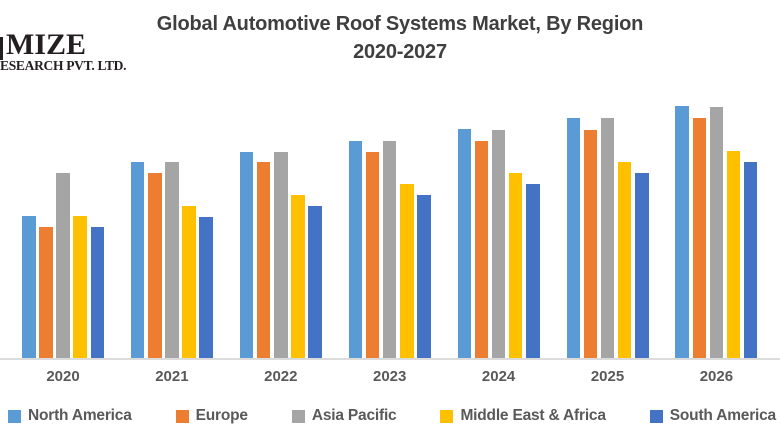  Describe the element at coordinates (46, 44) in the screenshot. I see `logo-text-line1: MIZE` at that location.